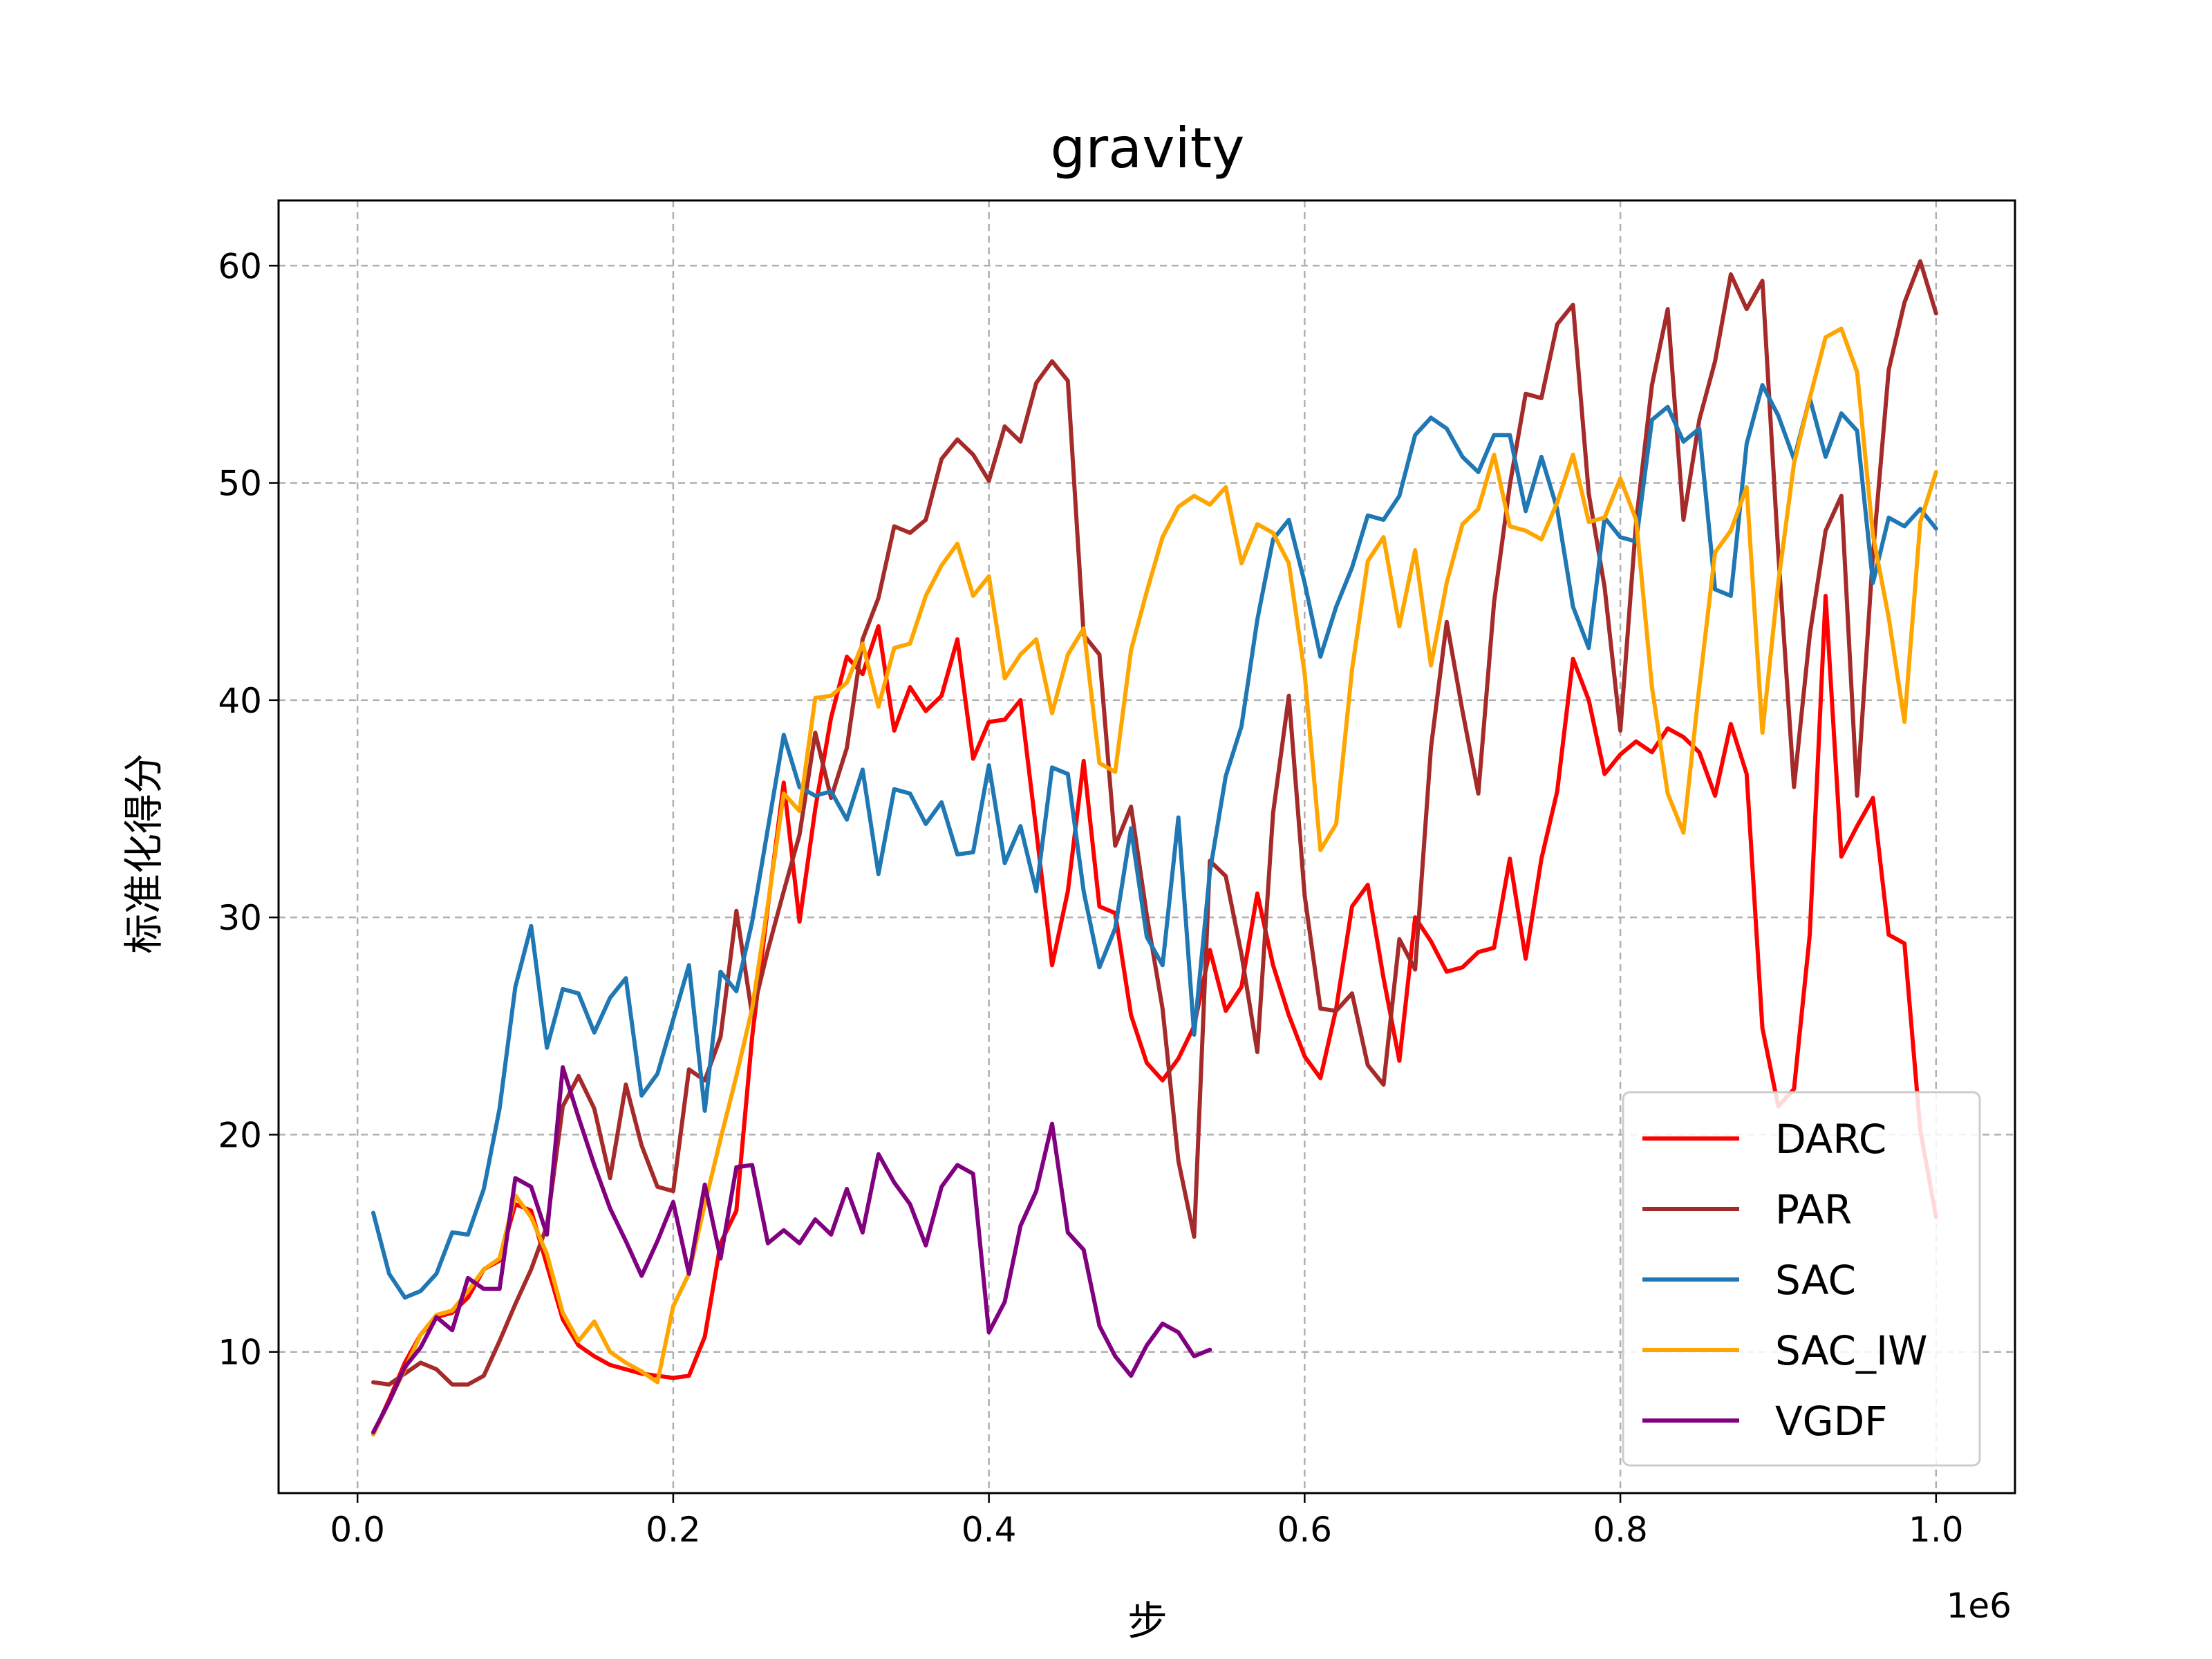 The width and height of the screenshot is (2212, 1659). I want to click on y-tick-label: 60, so click(240, 266).